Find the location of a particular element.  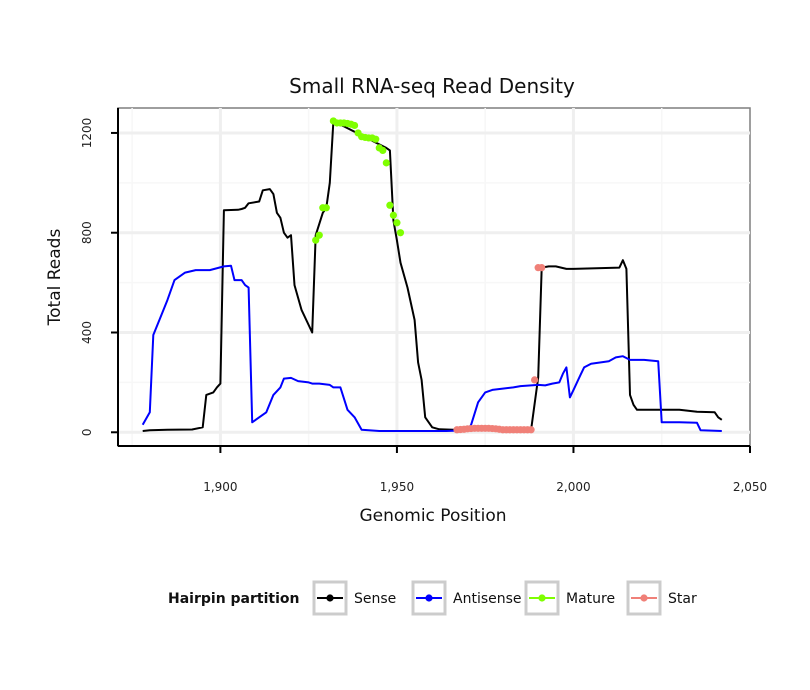

x-axis-title: Genomic Position is located at coordinates (432, 516).